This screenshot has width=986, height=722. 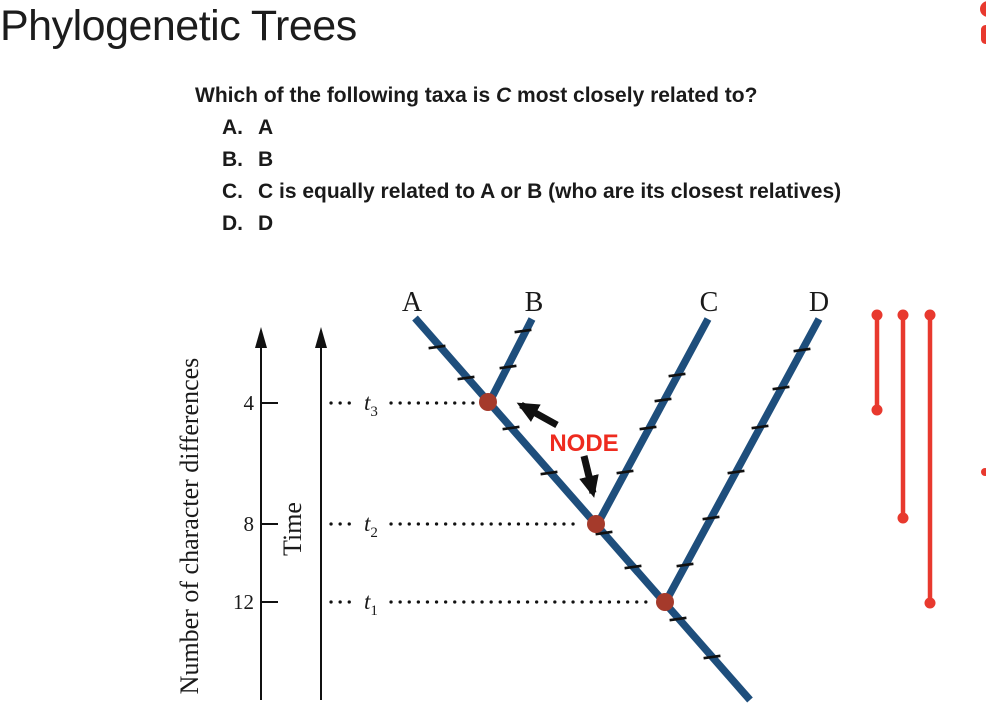 I want to click on option-b: B. B, so click(x=531, y=160).